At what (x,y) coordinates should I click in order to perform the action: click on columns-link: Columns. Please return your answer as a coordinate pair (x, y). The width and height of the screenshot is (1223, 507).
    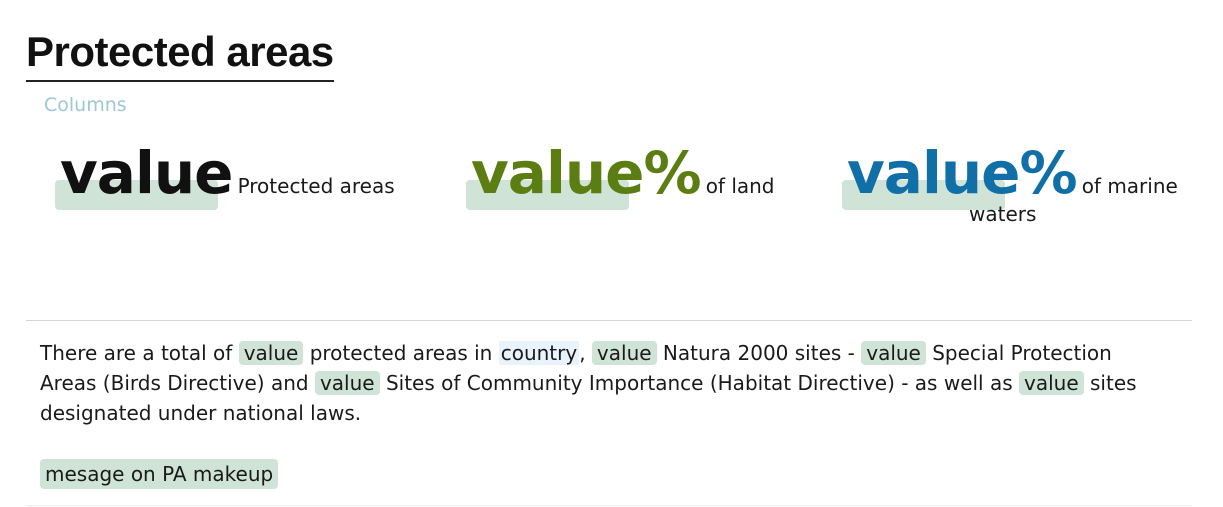
    Looking at the image, I should click on (85, 105).